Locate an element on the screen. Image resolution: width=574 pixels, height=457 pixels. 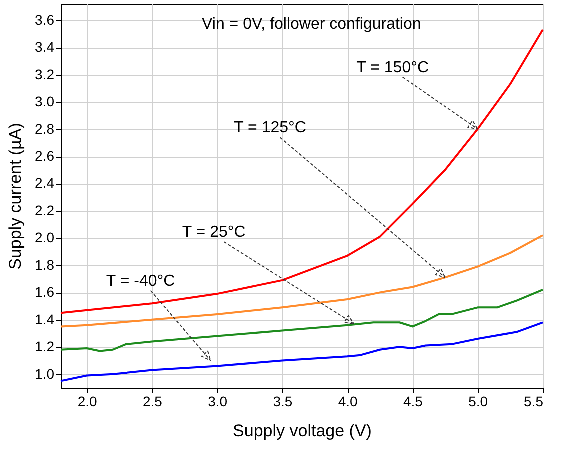
y-tick-label: 3.0 is located at coordinates (45, 102).